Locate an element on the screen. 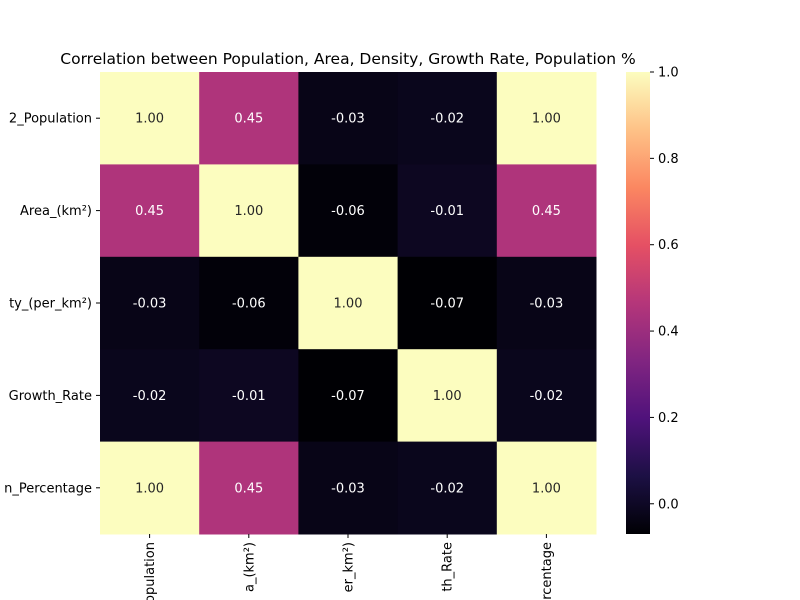 The width and height of the screenshot is (800, 600). column-labels: opulation a_(km²) er_km²) th_Rate rcentage is located at coordinates (349, 567).